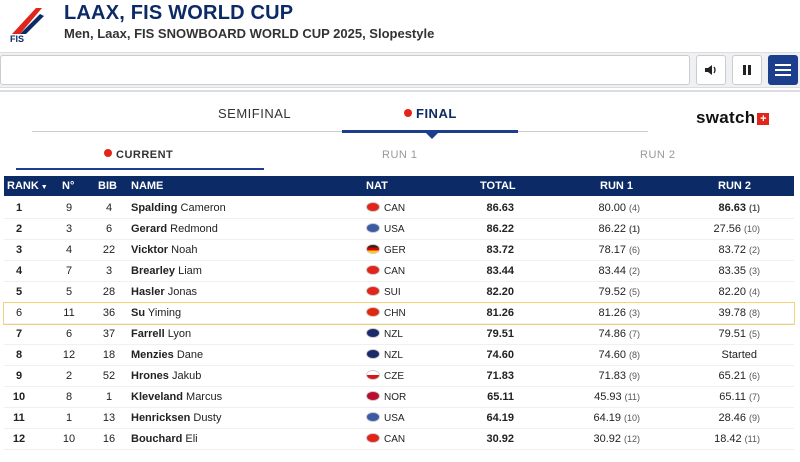 The width and height of the screenshot is (800, 462). Describe the element at coordinates (617, 186) in the screenshot. I see `header-run1: RUN 1` at that location.